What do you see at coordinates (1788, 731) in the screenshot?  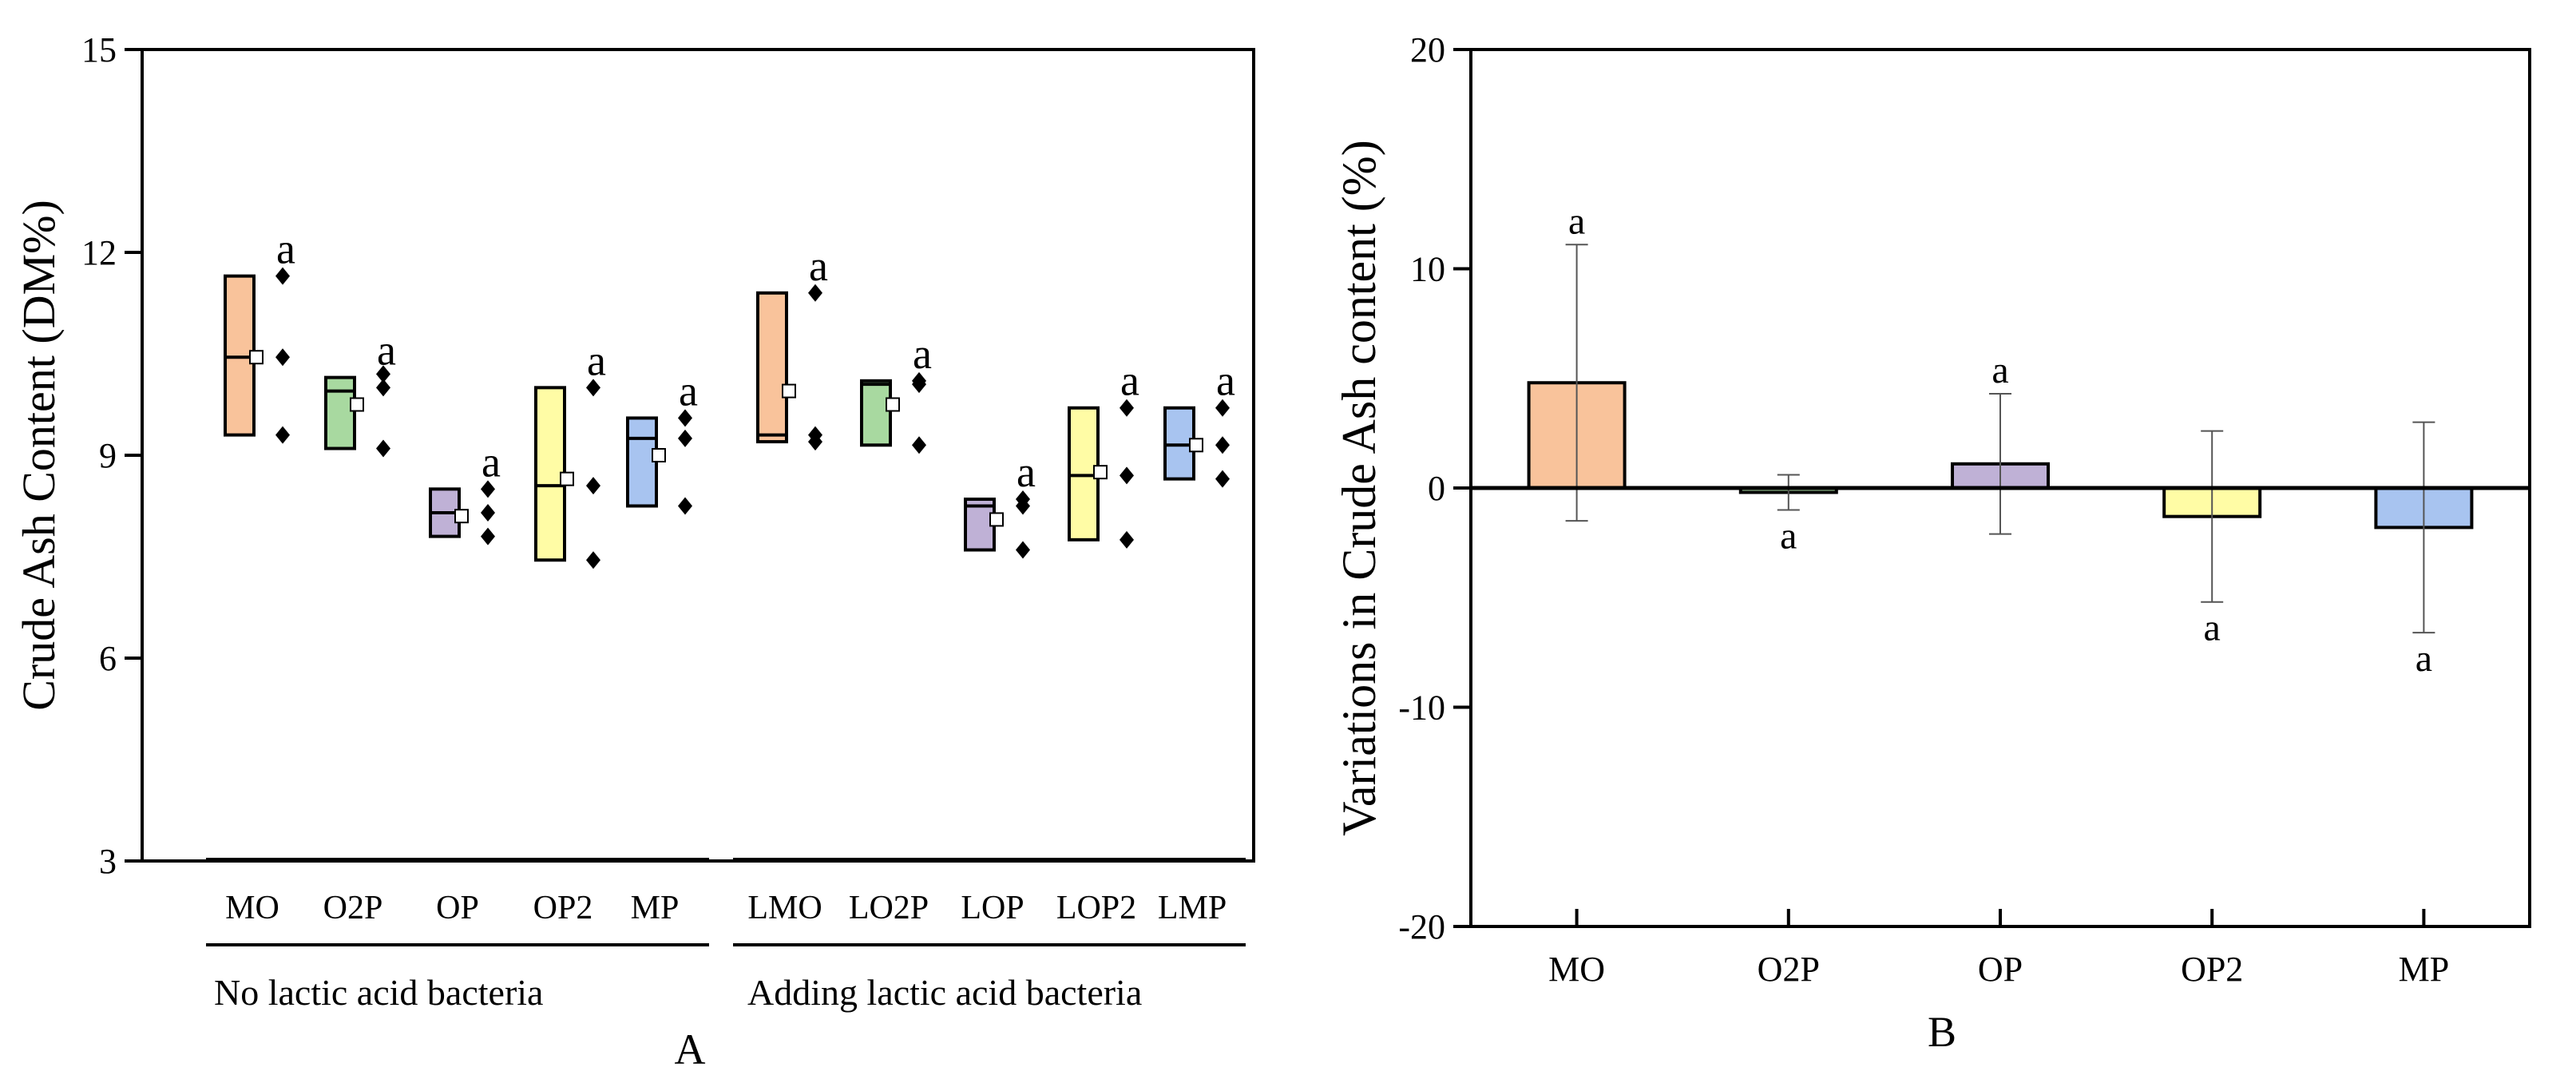 I see `bar-o2p: a O2P` at bounding box center [1788, 731].